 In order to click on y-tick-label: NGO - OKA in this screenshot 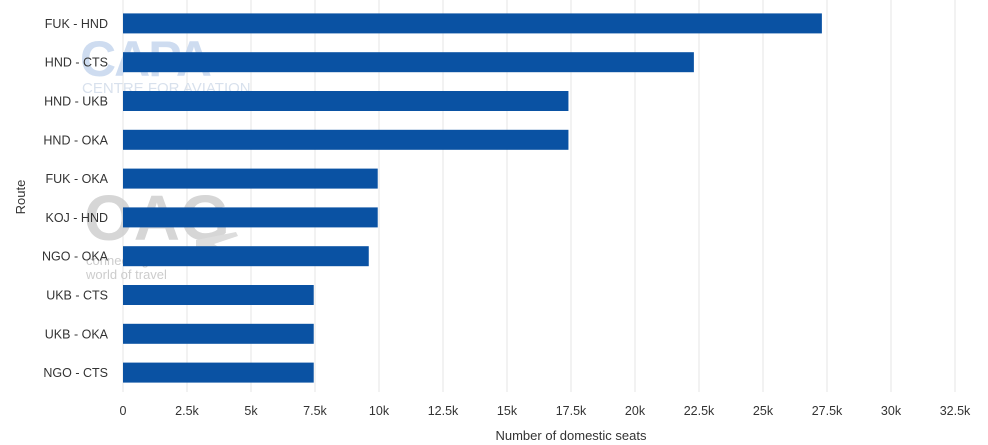, I will do `click(75, 257)`.